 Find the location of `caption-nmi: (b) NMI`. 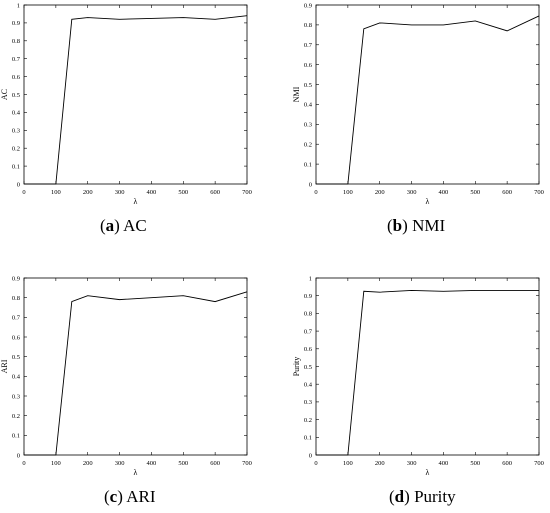

caption-nmi: (b) NMI is located at coordinates (416, 225).